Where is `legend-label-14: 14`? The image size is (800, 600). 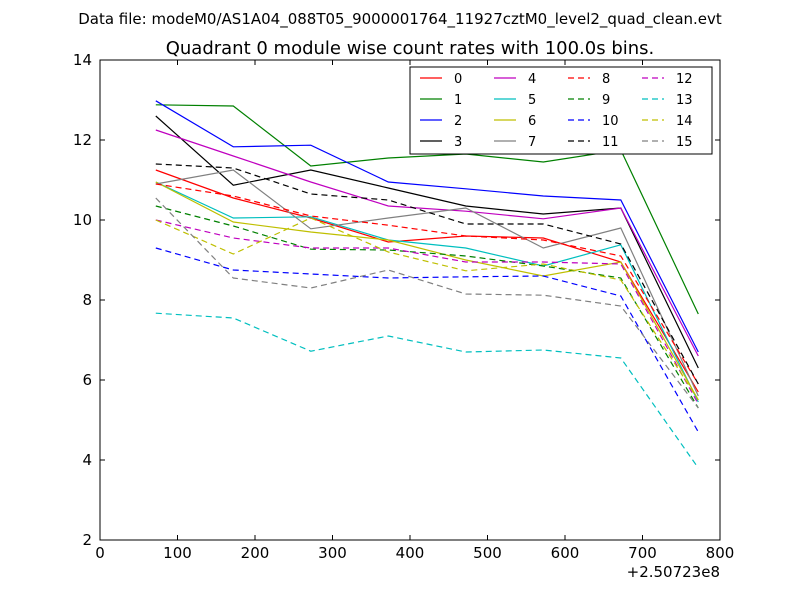
legend-label-14: 14 is located at coordinates (684, 121).